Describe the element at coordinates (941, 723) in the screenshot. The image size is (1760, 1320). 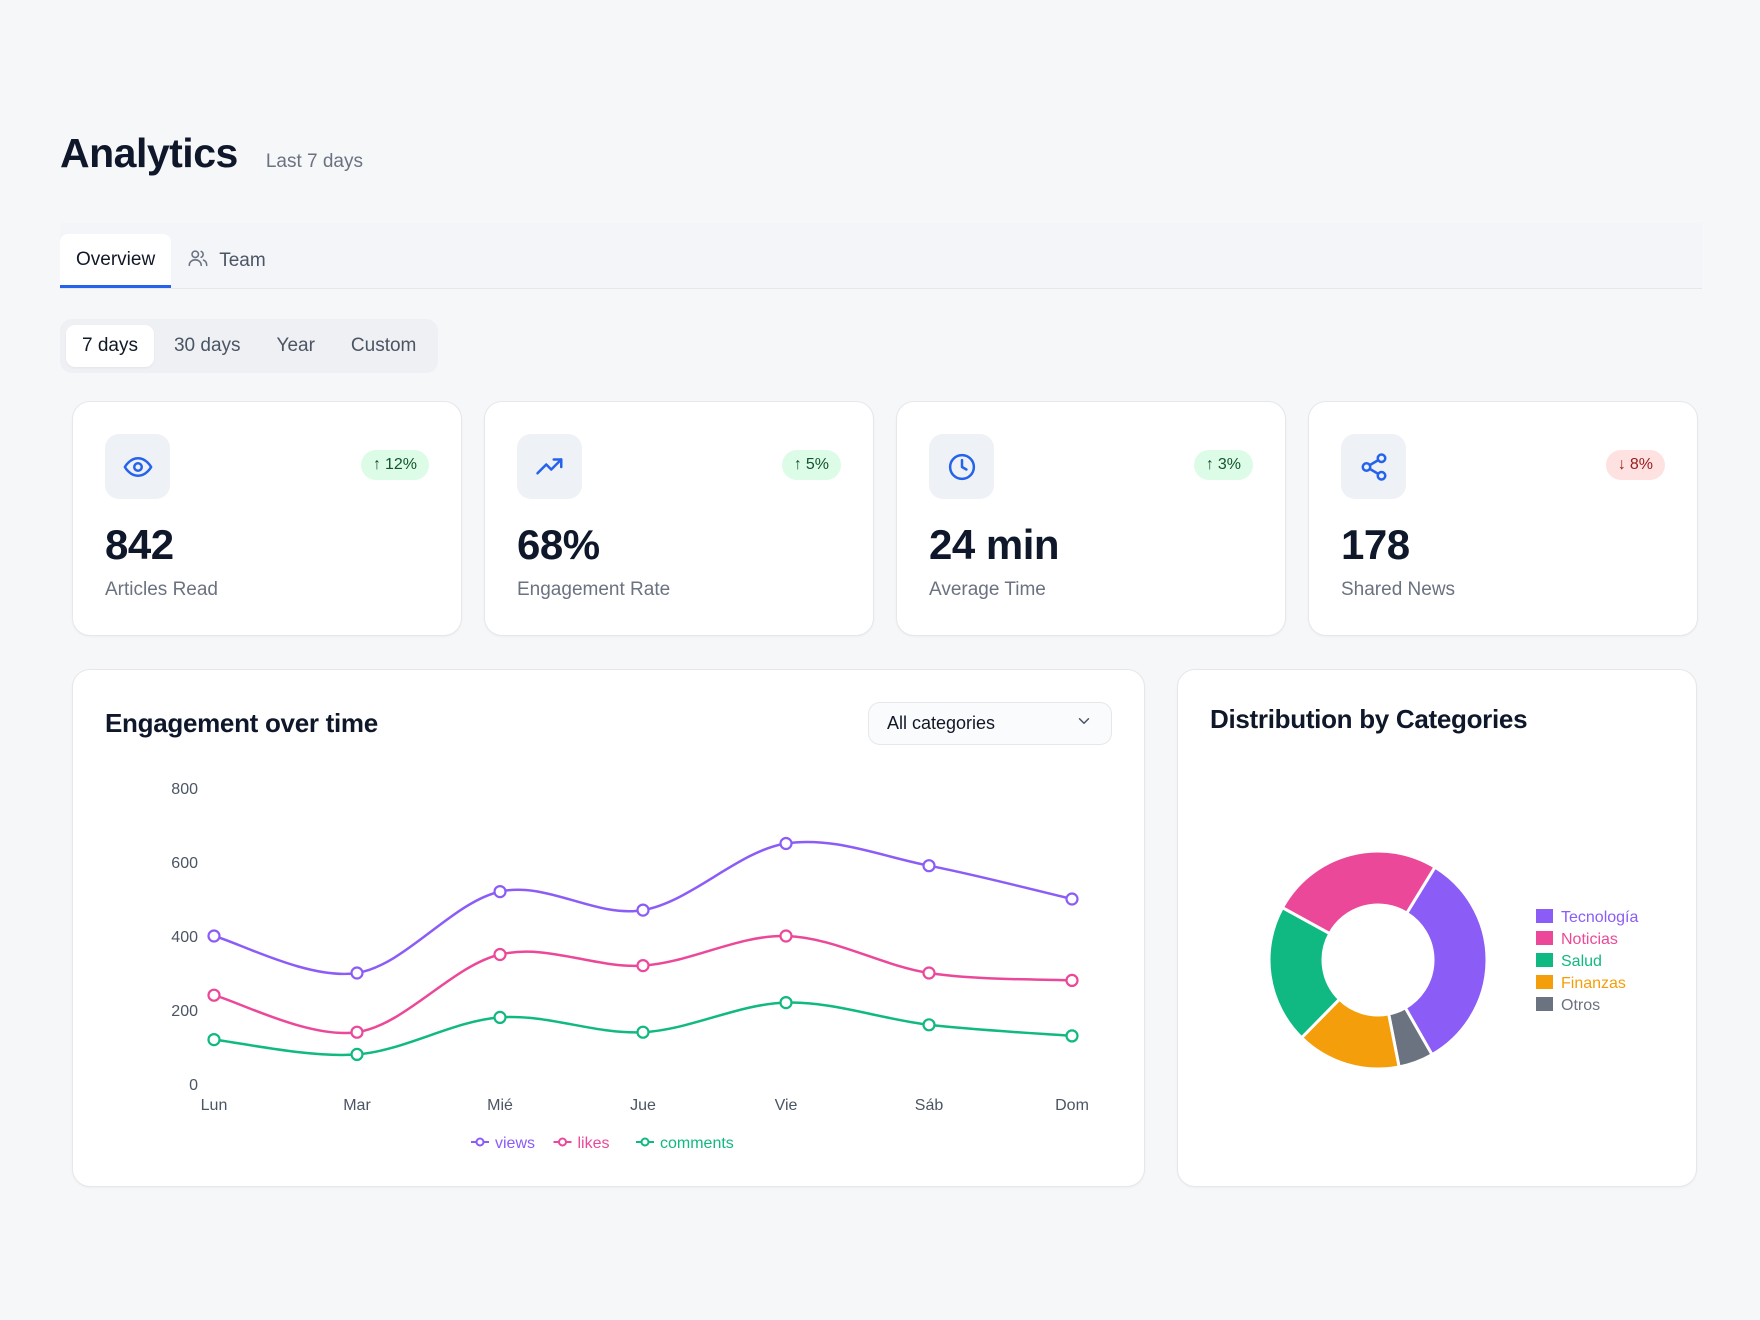
I see `category-select-value: All categories` at that location.